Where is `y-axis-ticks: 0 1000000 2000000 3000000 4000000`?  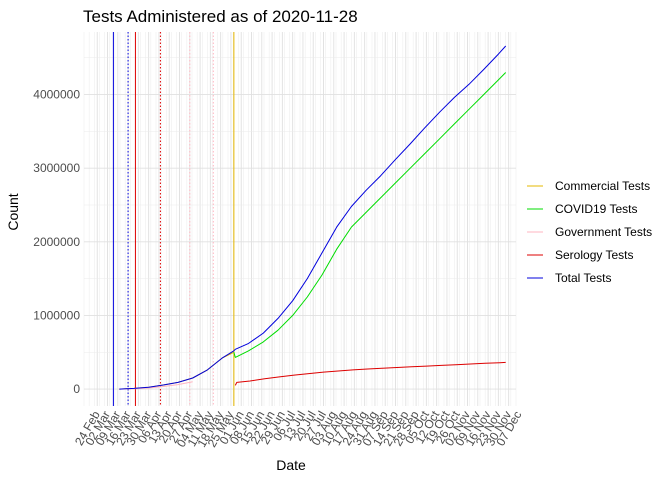 y-axis-ticks: 0 1000000 2000000 3000000 4000000 is located at coordinates (56, 242).